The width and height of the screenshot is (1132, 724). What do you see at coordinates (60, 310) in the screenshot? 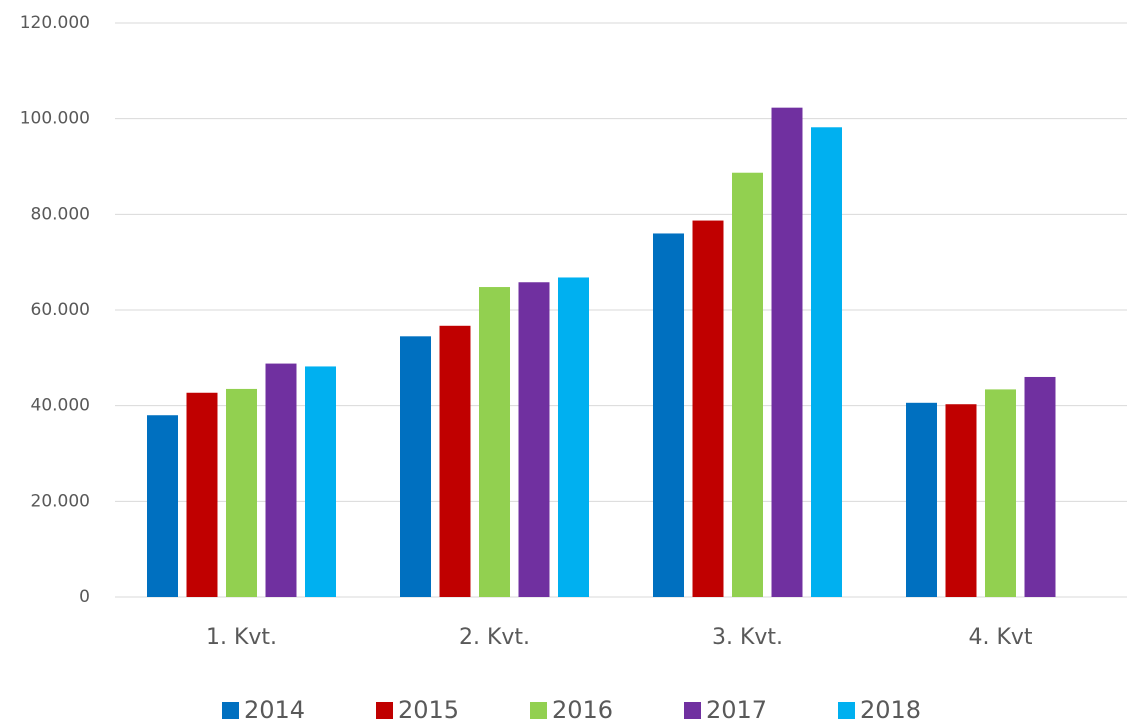
I see `y-tick-label: 60.000` at bounding box center [60, 310].